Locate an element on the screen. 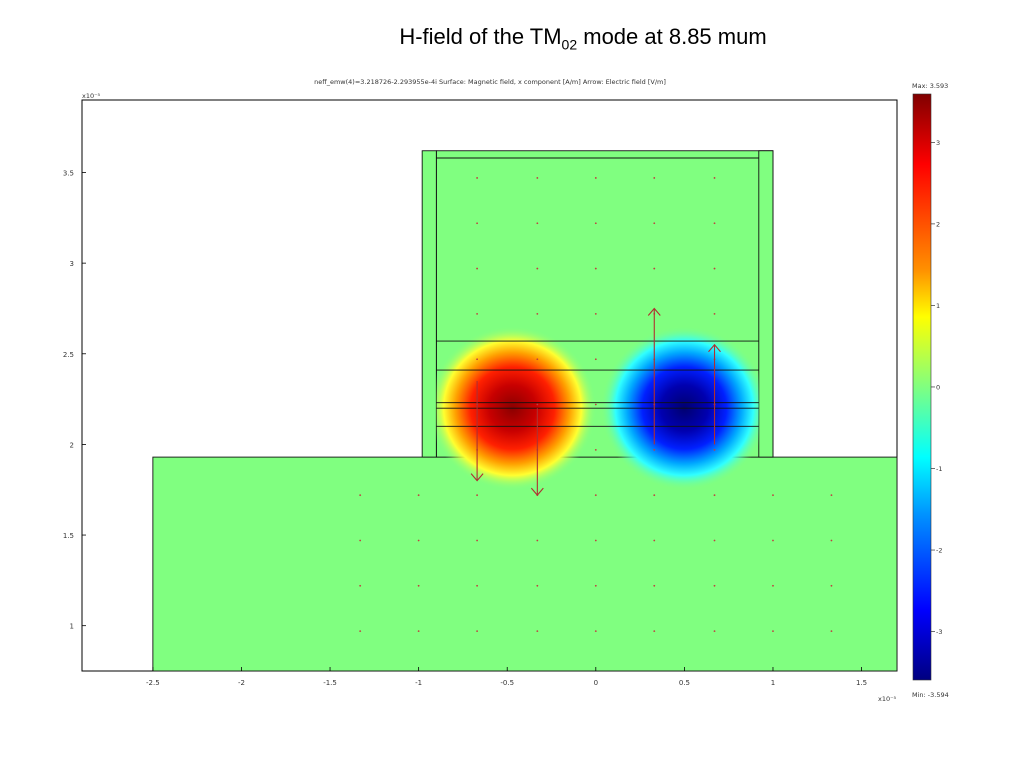 The height and width of the screenshot is (768, 1024). right-sidewall is located at coordinates (766, 304).